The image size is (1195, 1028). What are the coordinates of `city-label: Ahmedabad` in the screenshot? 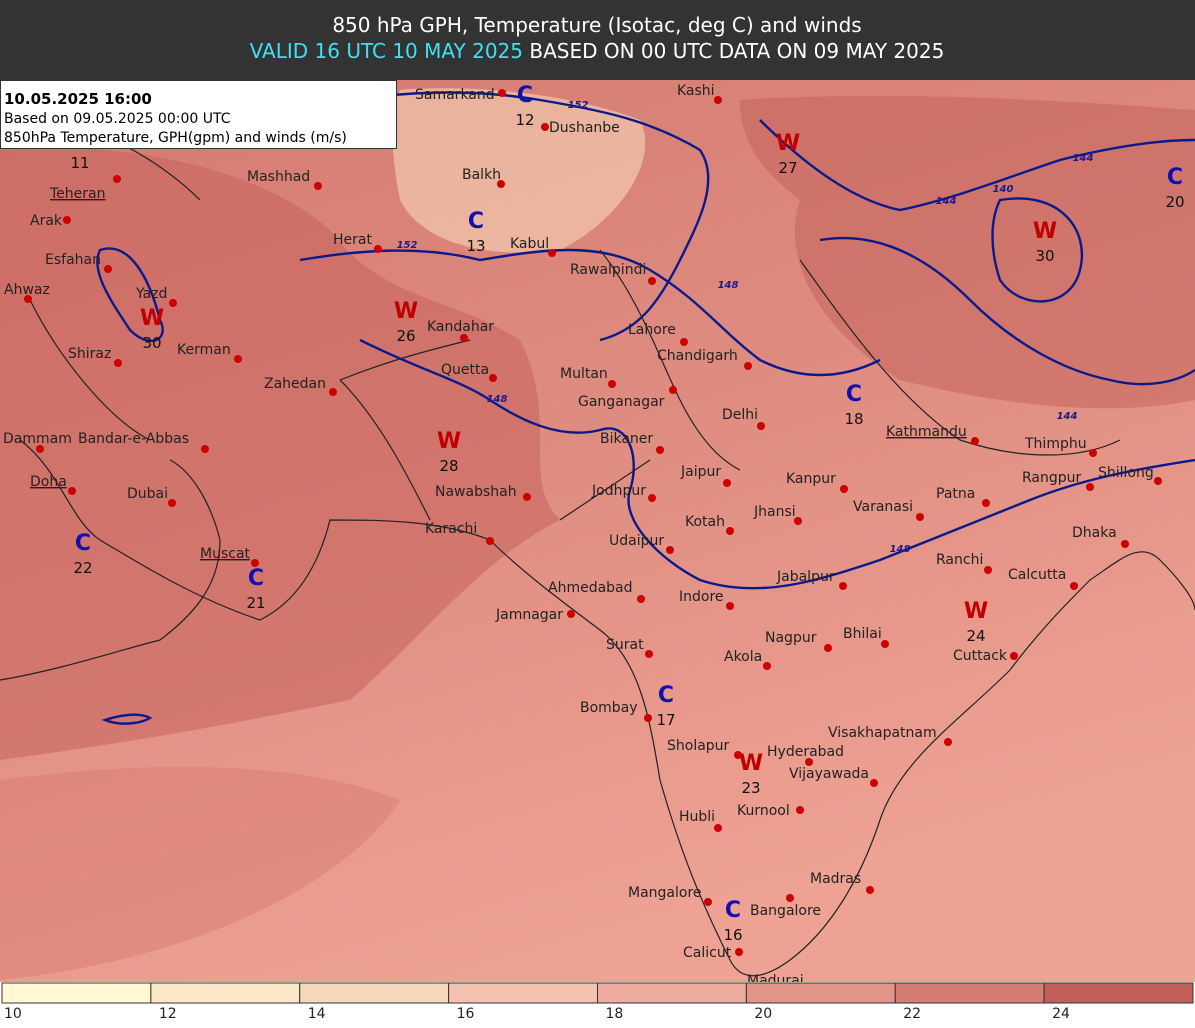 It's located at (590, 588).